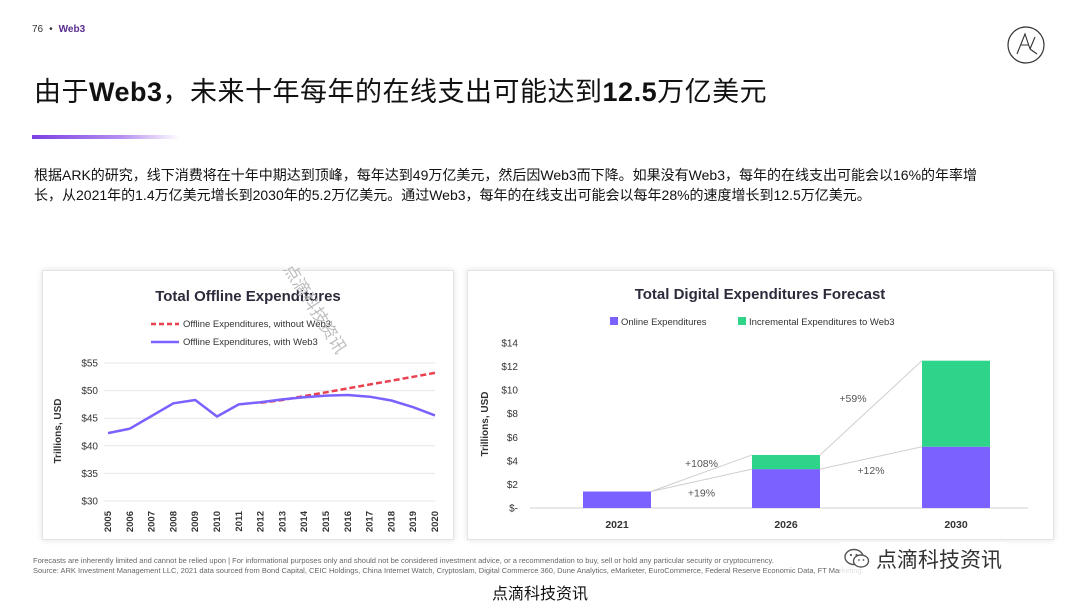 The width and height of the screenshot is (1080, 608). Describe the element at coordinates (614, 321) in the screenshot. I see `legend-swatch-online` at that location.